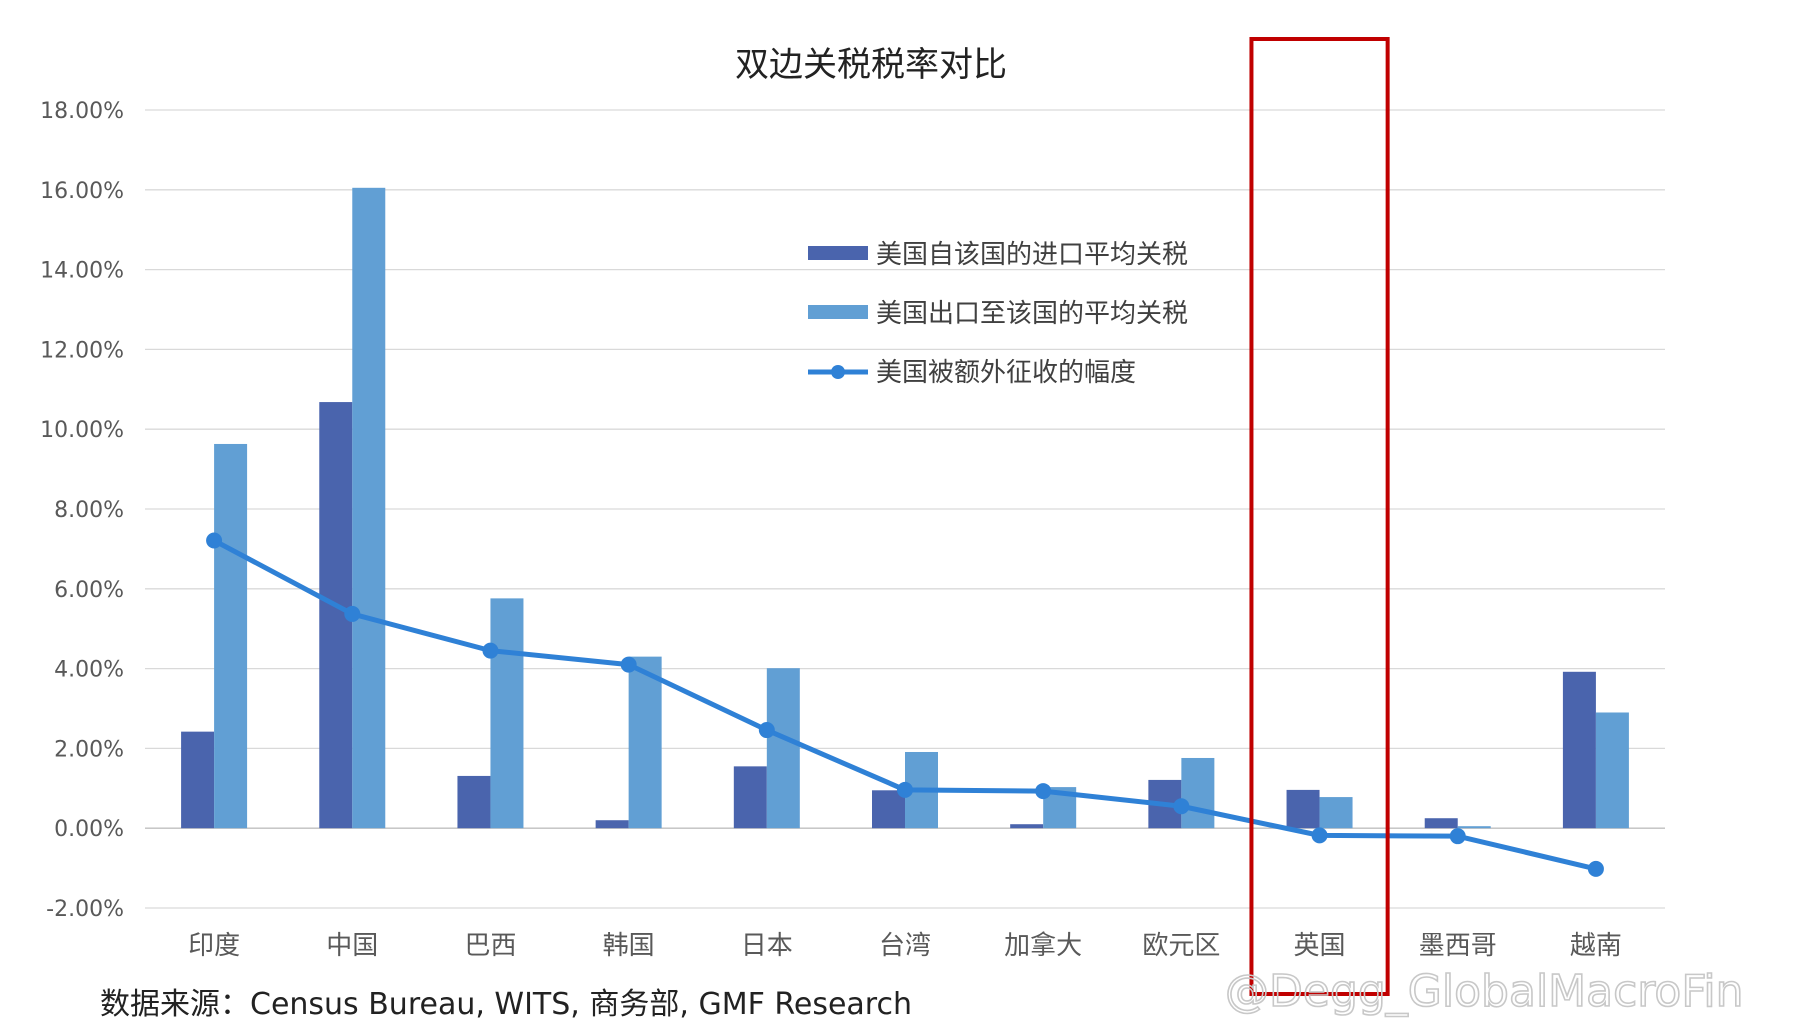 This screenshot has width=1797, height=1030. What do you see at coordinates (1458, 946) in the screenshot?
I see `x-tick-label: 墨西哥` at bounding box center [1458, 946].